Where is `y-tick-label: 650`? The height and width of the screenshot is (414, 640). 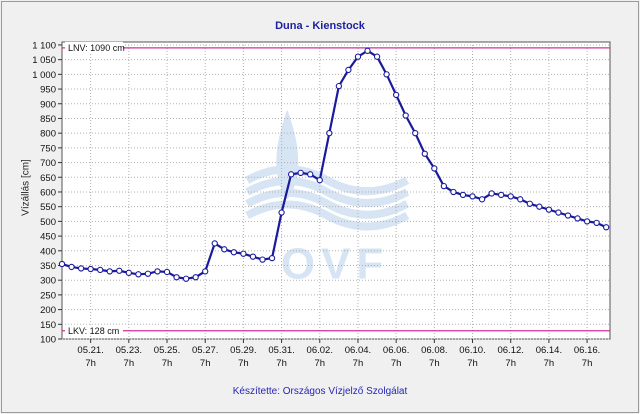
y-tick-label: 650 is located at coordinates (48, 178).